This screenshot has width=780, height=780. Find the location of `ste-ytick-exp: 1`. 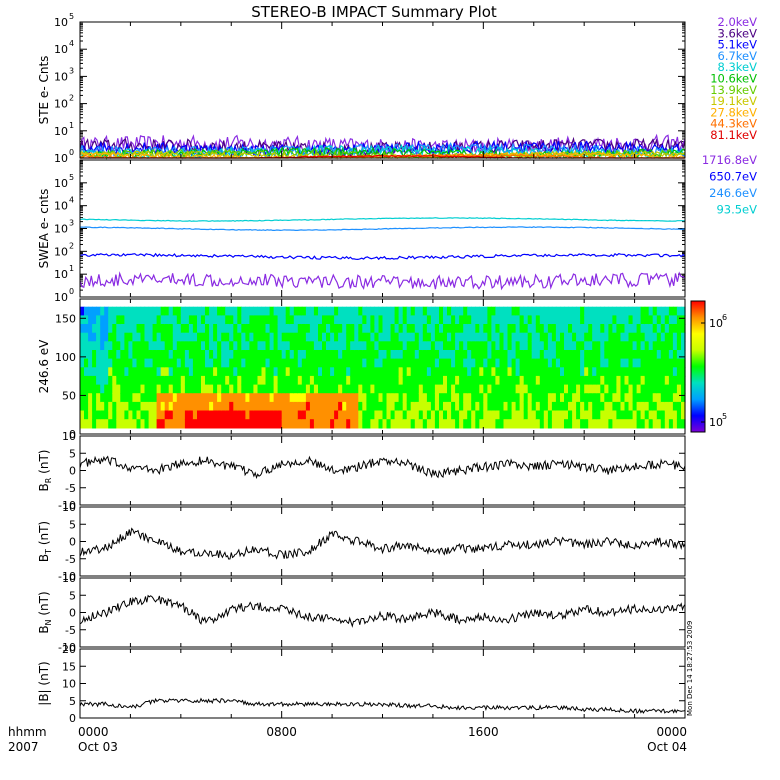

ste-ytick-exp: 1 is located at coordinates (71, 125).